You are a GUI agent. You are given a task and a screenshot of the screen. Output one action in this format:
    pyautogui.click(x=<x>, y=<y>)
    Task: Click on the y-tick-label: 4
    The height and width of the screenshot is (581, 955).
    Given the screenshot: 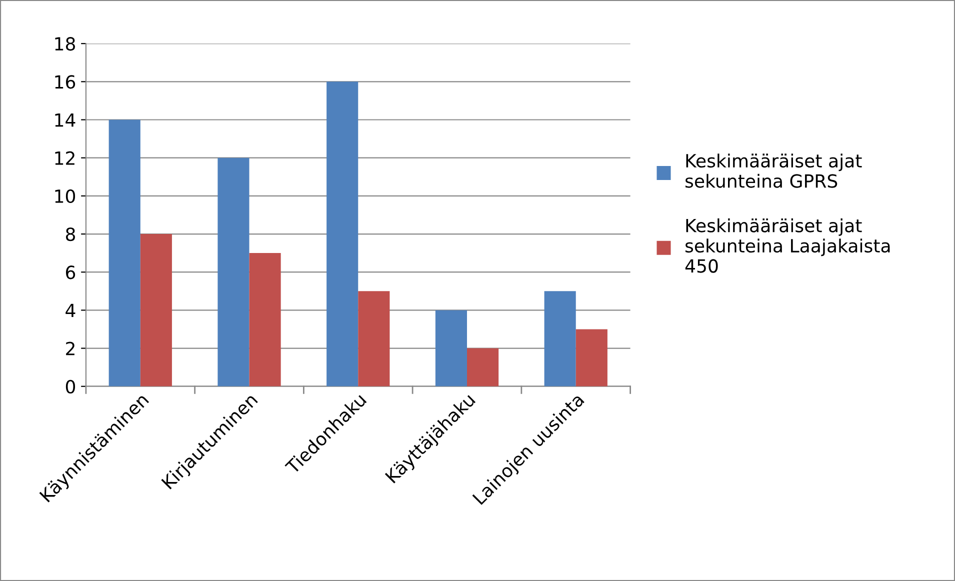 What is the action you would take?
    pyautogui.click(x=71, y=311)
    